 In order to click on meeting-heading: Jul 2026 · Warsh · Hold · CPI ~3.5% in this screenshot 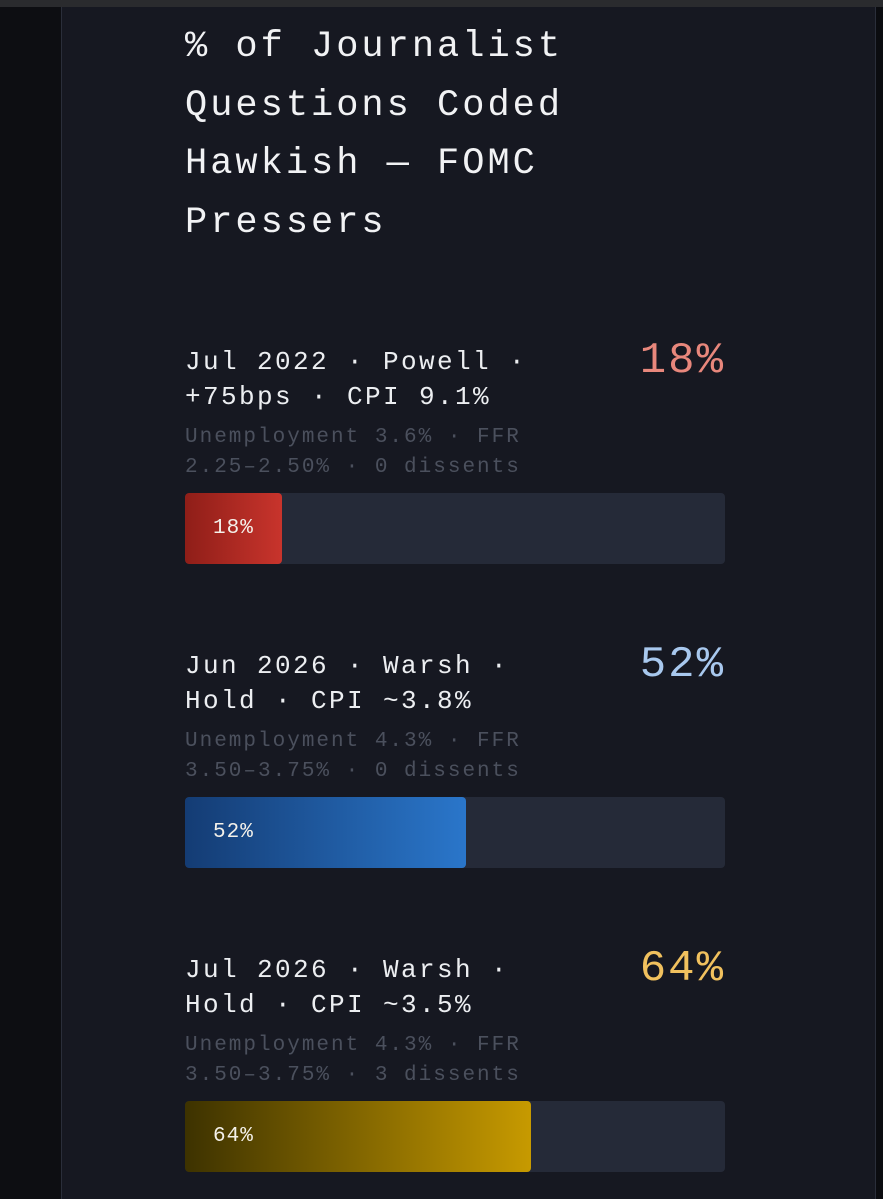, I will do `click(347, 987)`.